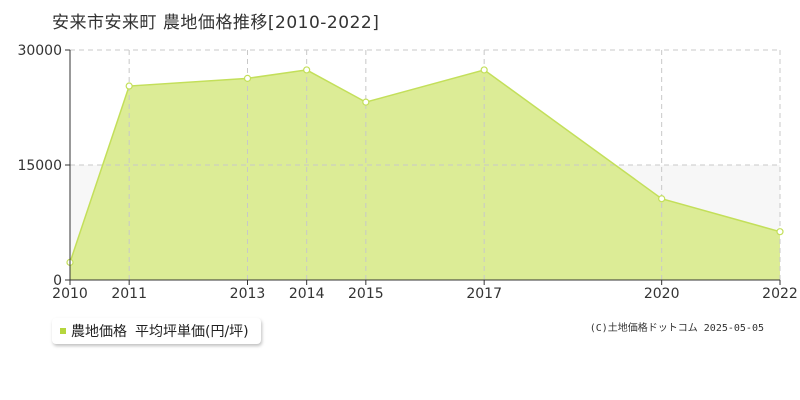  What do you see at coordinates (484, 70) in the screenshot?
I see `data-point-2017` at bounding box center [484, 70].